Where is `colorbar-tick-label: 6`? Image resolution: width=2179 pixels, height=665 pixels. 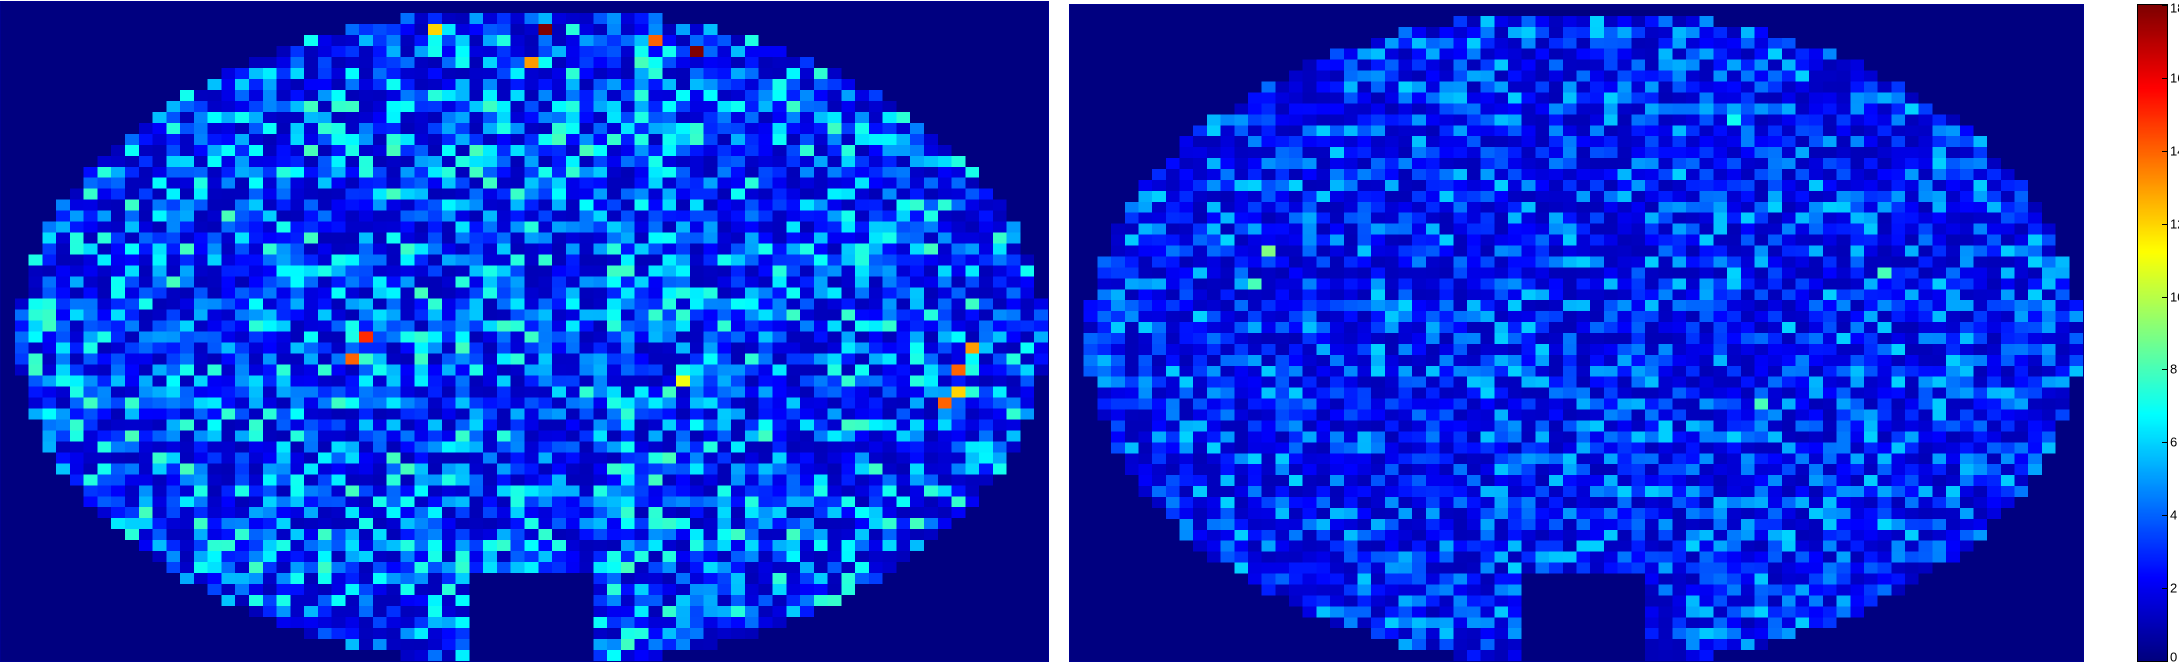 colorbar-tick-label: 6 is located at coordinates (2174, 442).